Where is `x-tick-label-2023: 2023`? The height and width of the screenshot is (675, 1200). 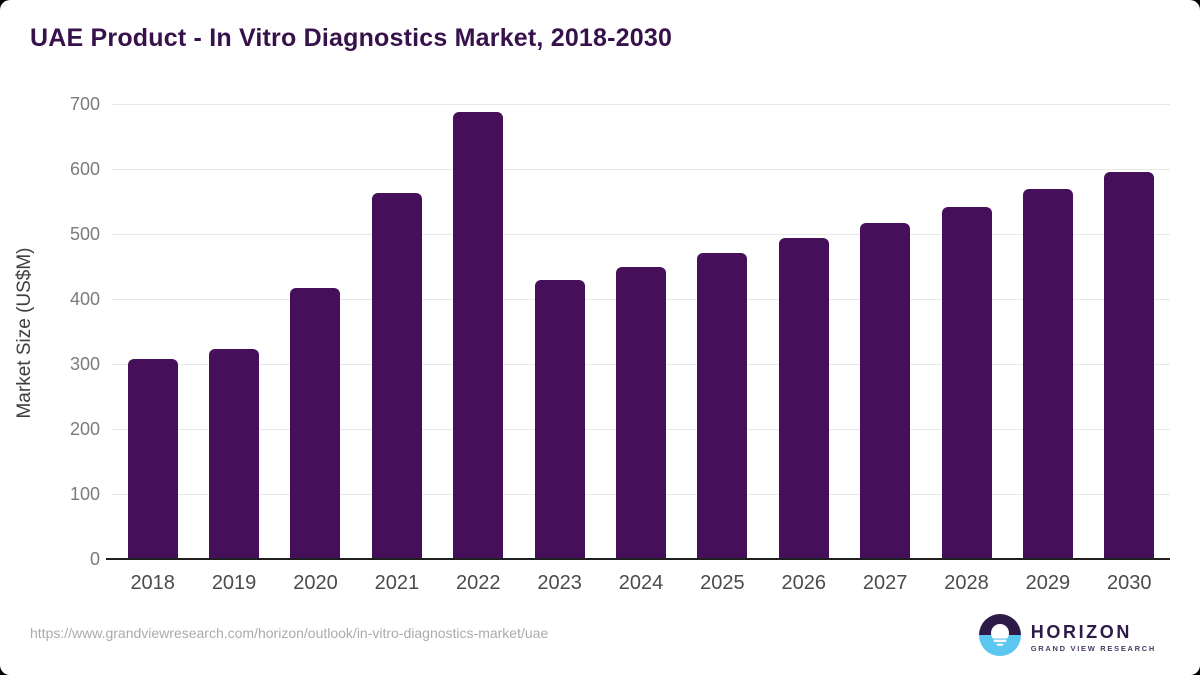
x-tick-label-2023: 2023 is located at coordinates (559, 583).